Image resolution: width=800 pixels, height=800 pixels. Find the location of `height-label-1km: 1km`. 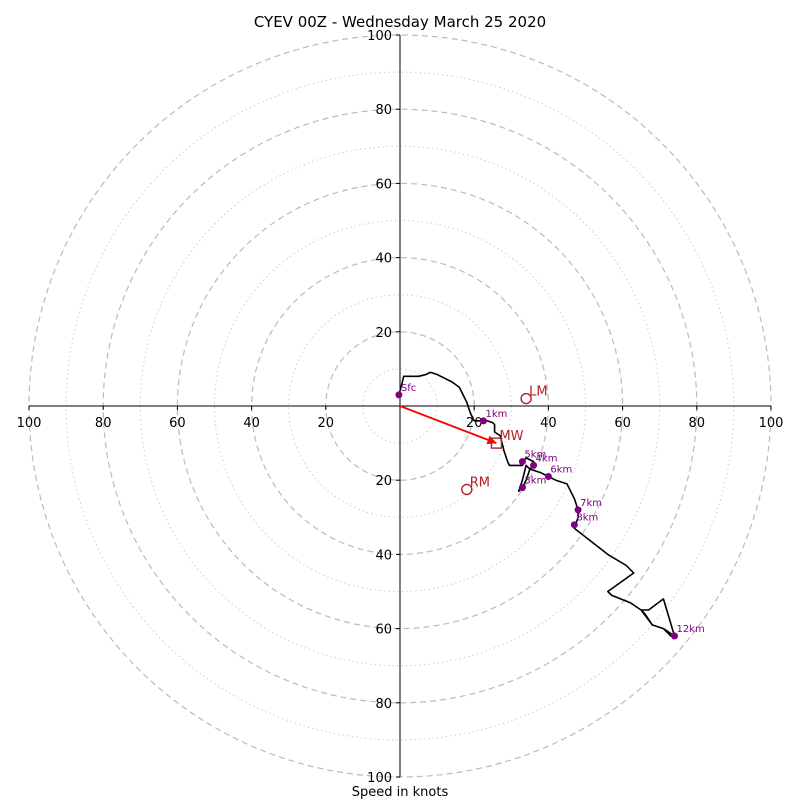

height-label-1km: 1km is located at coordinates (496, 414).